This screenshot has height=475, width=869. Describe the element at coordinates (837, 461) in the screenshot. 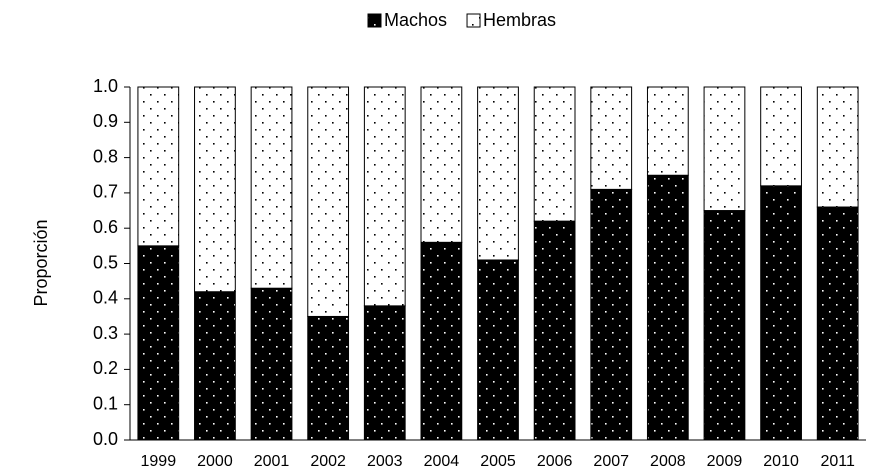

I see `x-tick-label: 2011` at that location.